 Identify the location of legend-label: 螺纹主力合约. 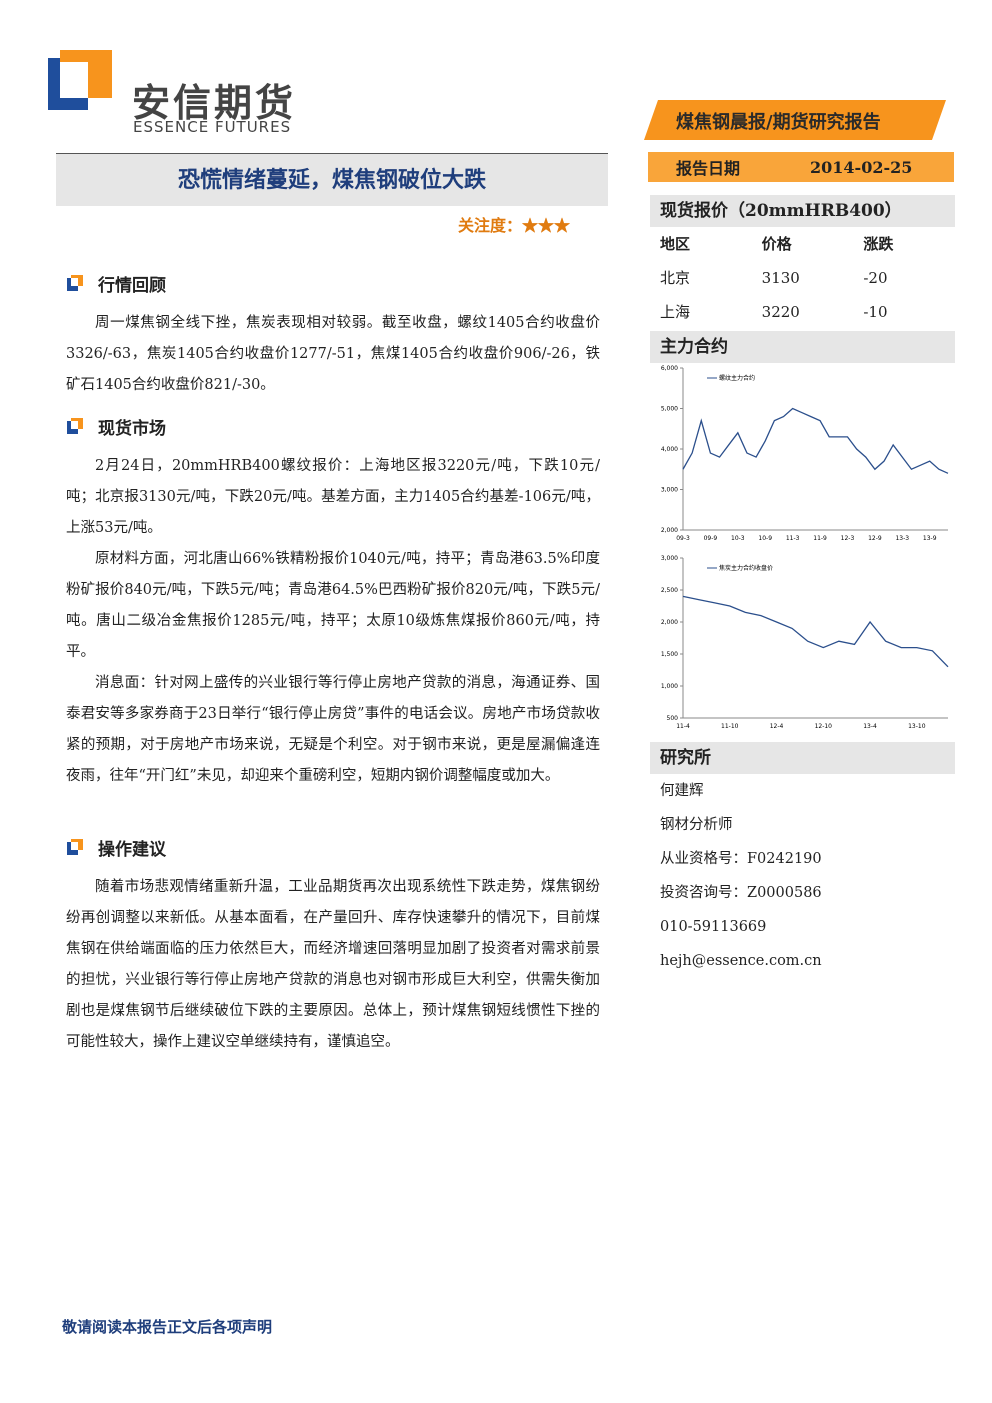
(737, 378).